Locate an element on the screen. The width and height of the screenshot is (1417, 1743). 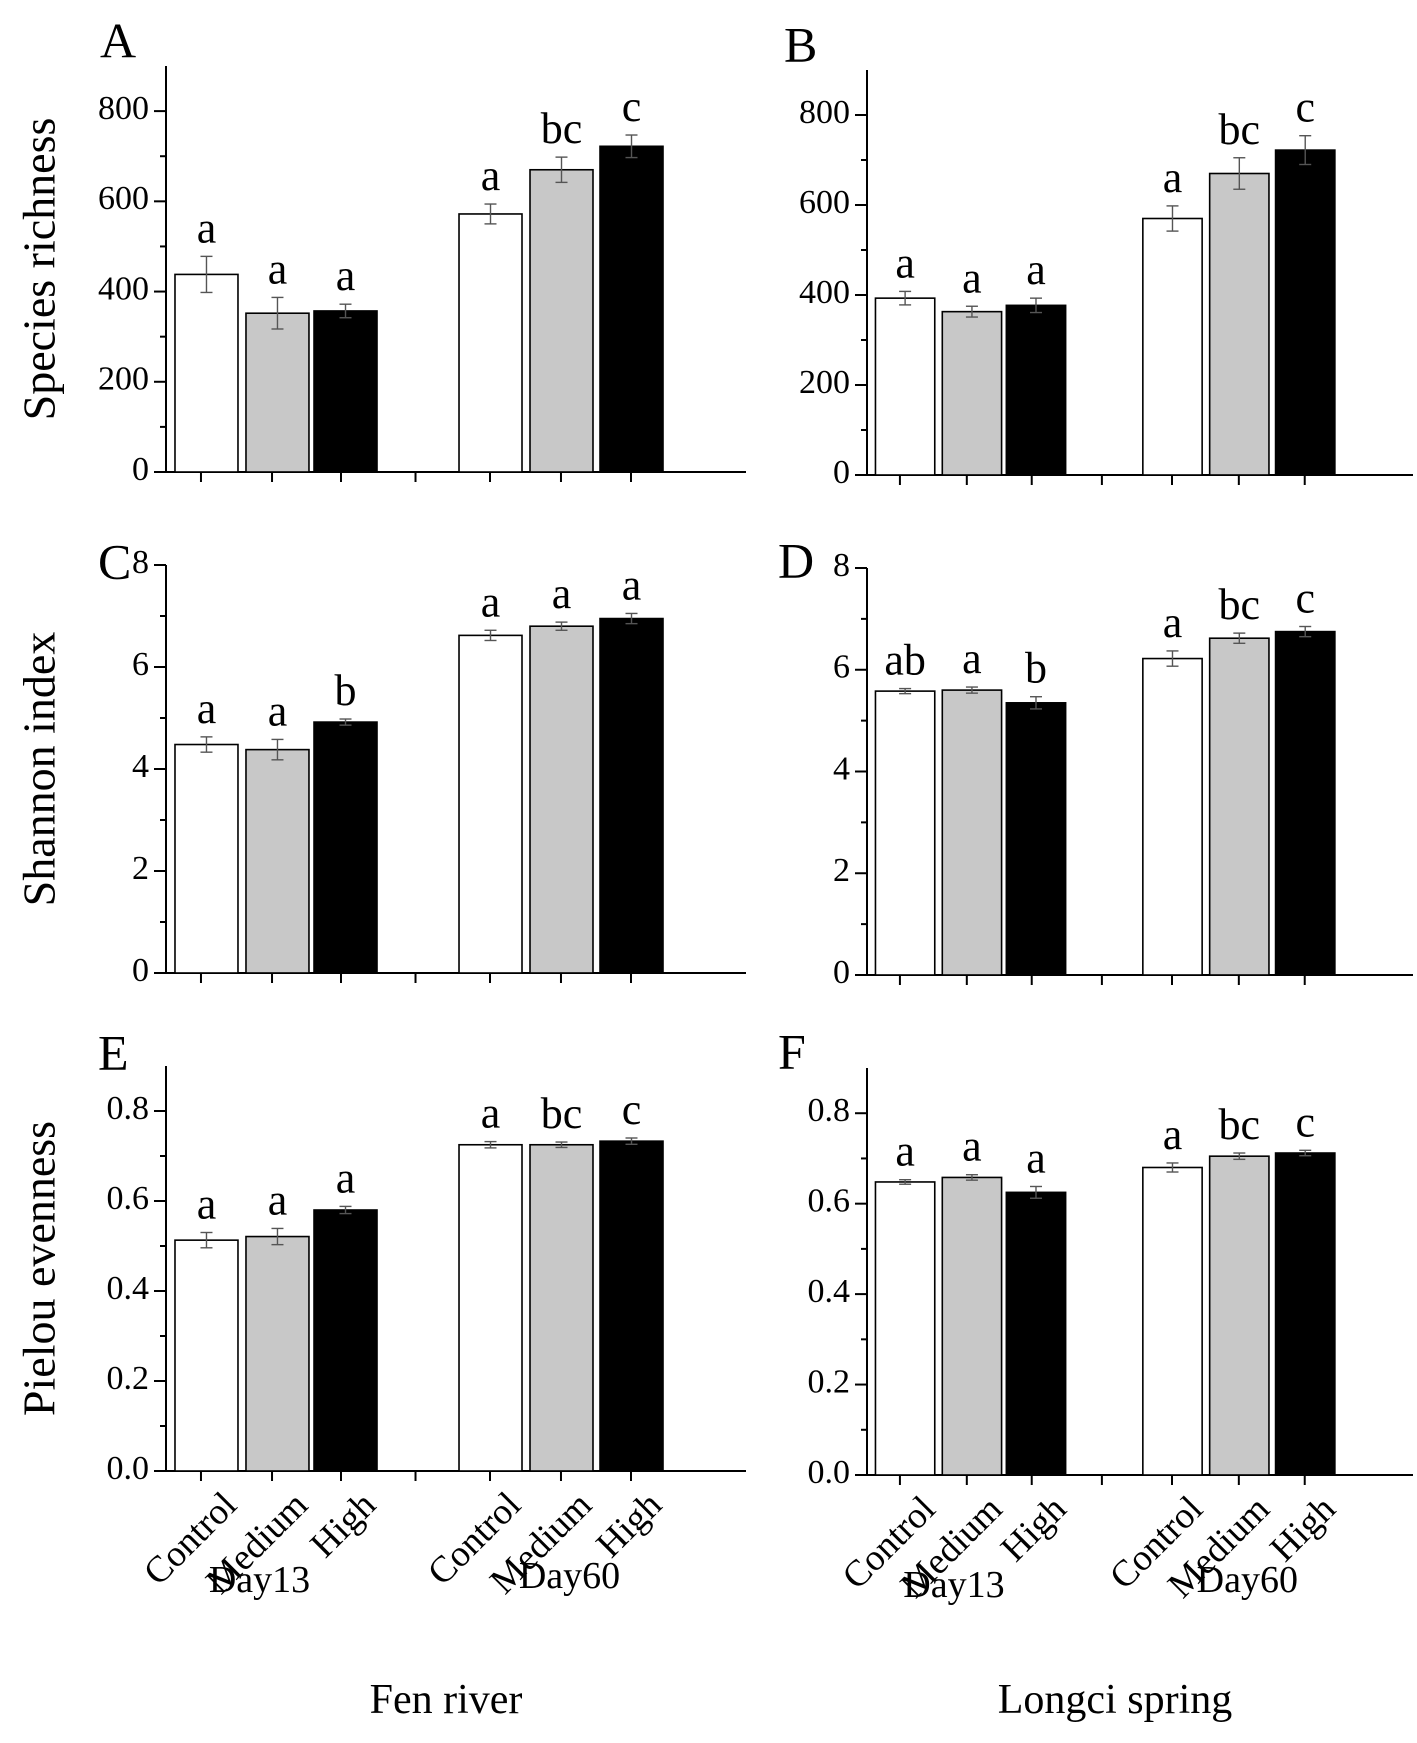
panel-label: E is located at coordinates (113, 1052).